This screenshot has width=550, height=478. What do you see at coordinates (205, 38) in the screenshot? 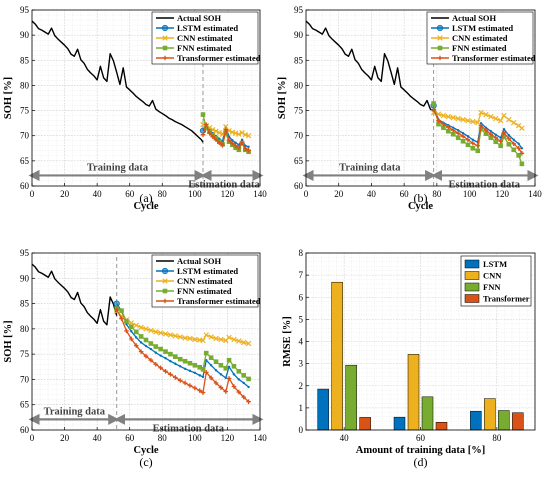
I see `legend-label: CNN estimated` at bounding box center [205, 38].